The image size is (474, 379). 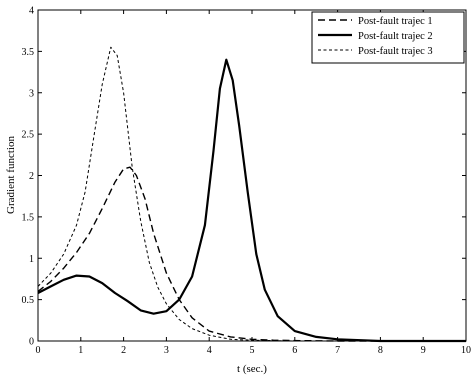 What do you see at coordinates (252, 350) in the screenshot?
I see `x-tick-label: 5` at bounding box center [252, 350].